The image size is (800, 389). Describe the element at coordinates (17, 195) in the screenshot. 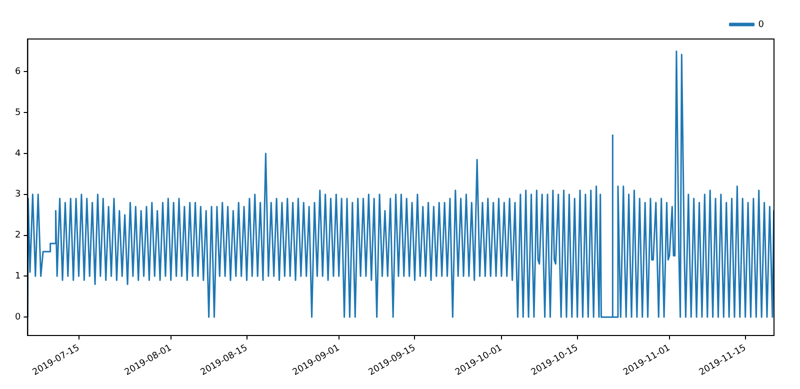

I see `y-tick-label: 3` at that location.